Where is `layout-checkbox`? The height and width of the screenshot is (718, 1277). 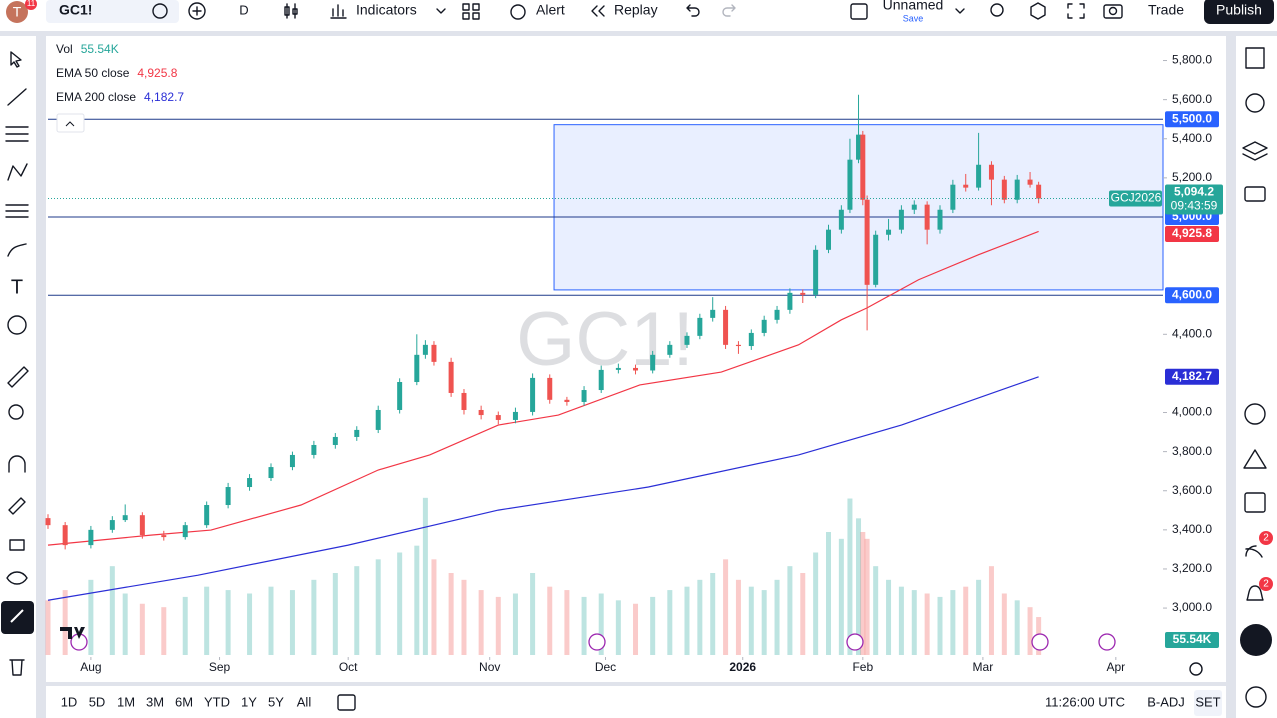 layout-checkbox is located at coordinates (859, 11).